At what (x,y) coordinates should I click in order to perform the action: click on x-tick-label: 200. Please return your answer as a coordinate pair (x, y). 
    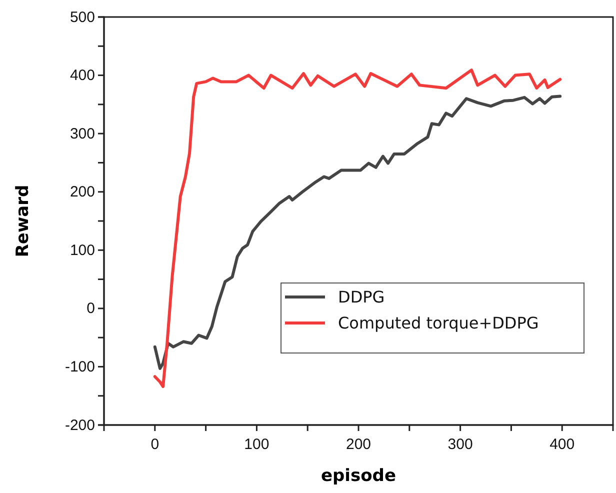
    Looking at the image, I should click on (359, 444).